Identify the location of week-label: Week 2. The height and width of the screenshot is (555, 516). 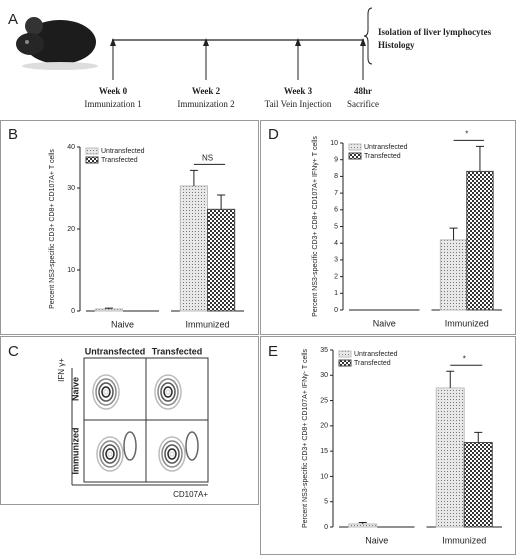
(206, 91).